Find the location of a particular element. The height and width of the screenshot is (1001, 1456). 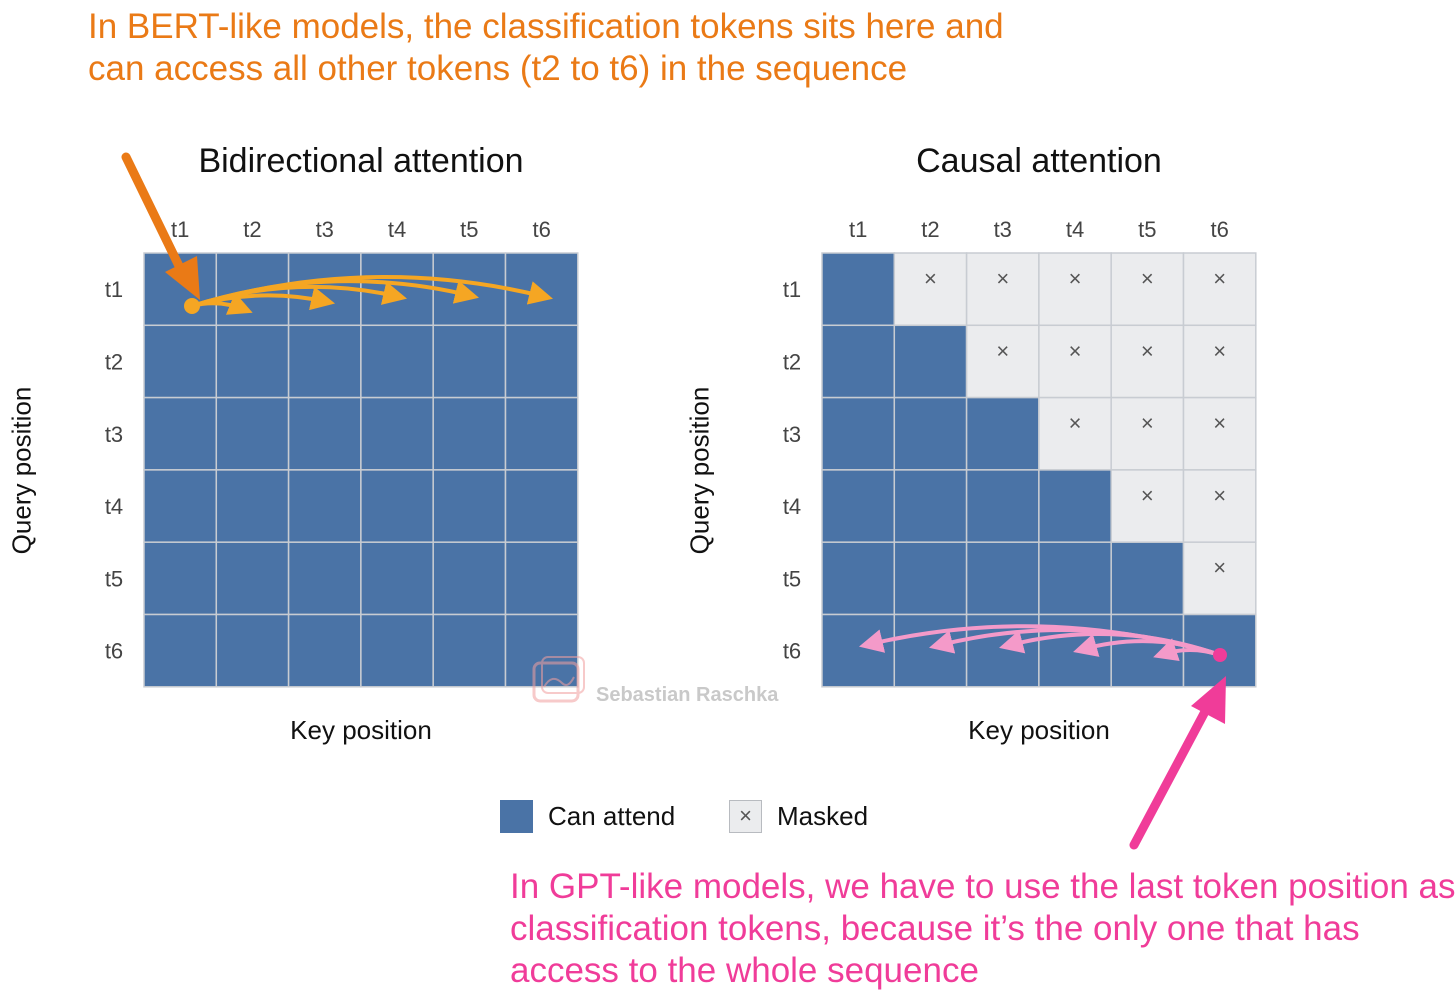

bidirectional-cell-t3-t1 is located at coordinates (180, 433).